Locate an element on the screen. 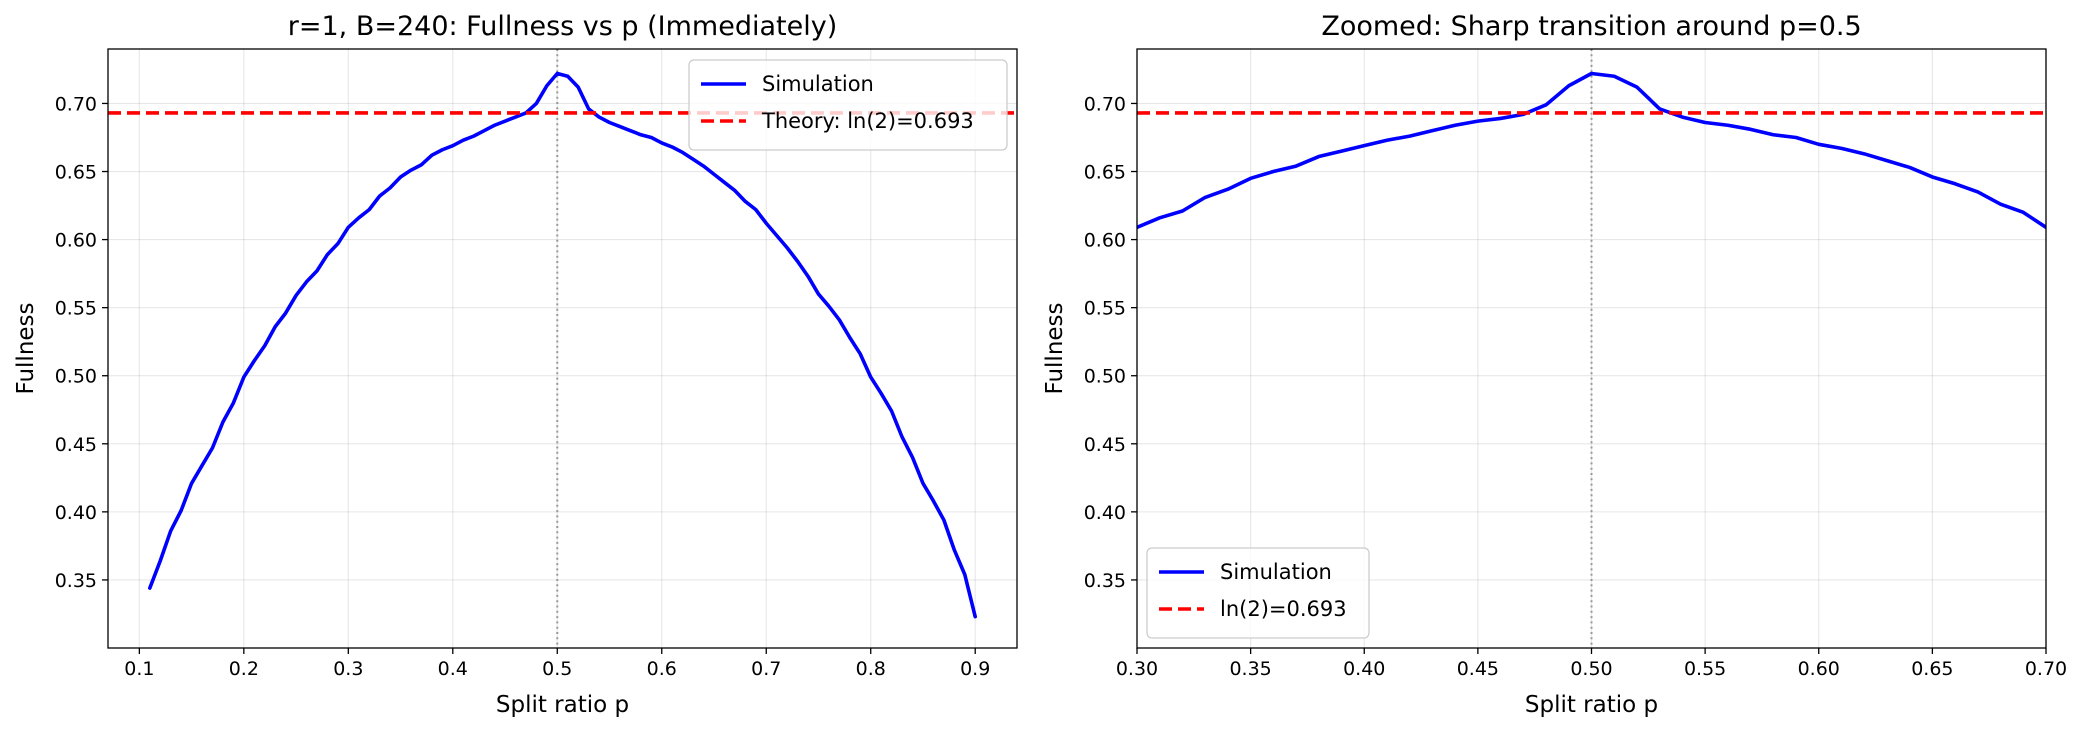 The image size is (2082, 730). x-tick-label: 0.1 is located at coordinates (139, 669).